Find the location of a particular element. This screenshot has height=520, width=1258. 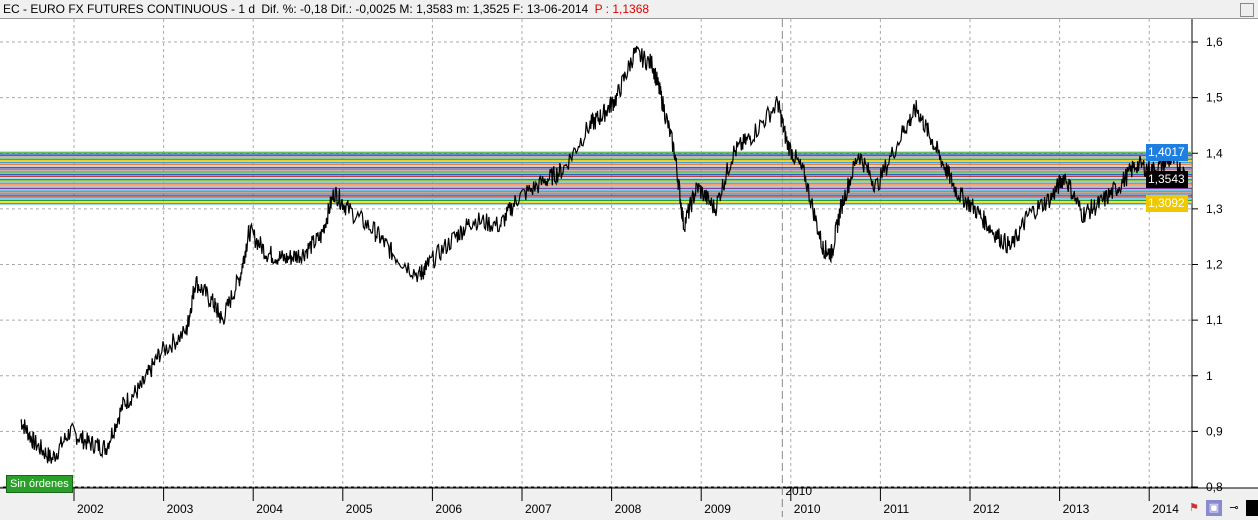

y-tick-label: 0,8 is located at coordinates (1214, 487).